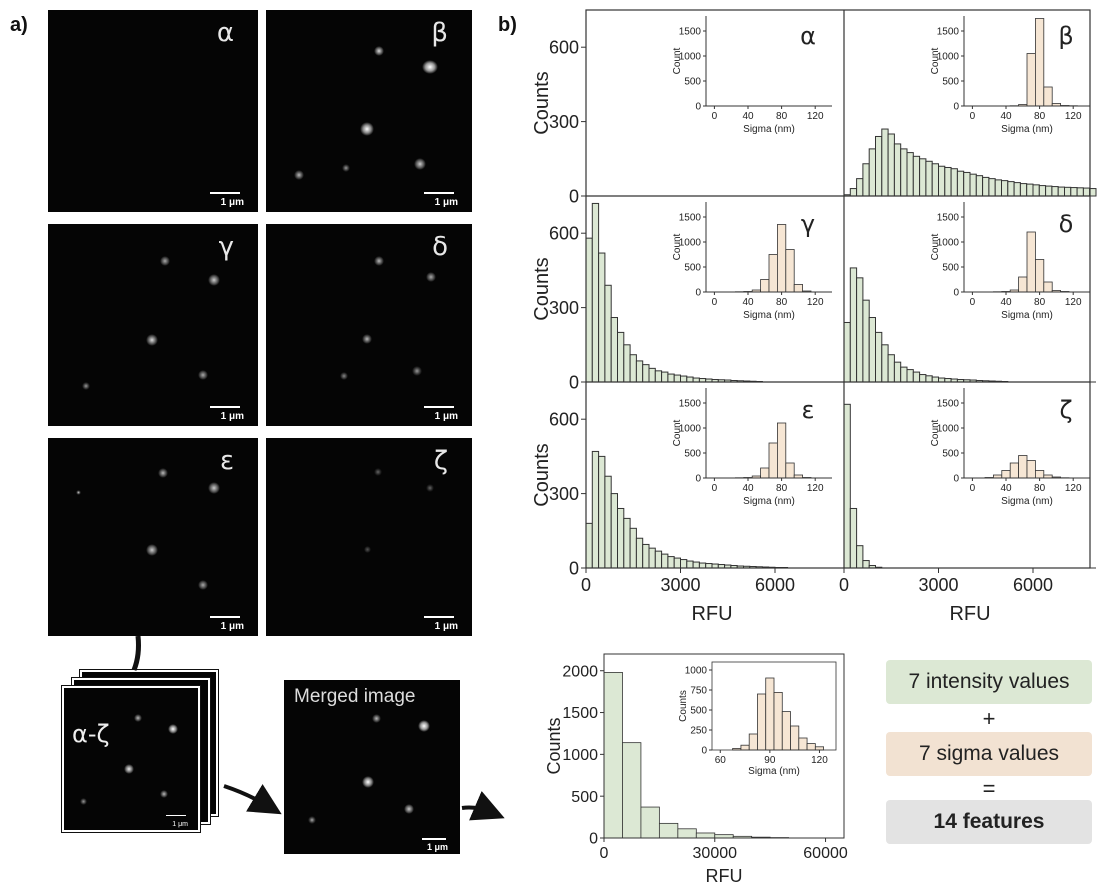  Describe the element at coordinates (1066, 224) in the screenshot. I see `panel-greek-label: δ` at that location.